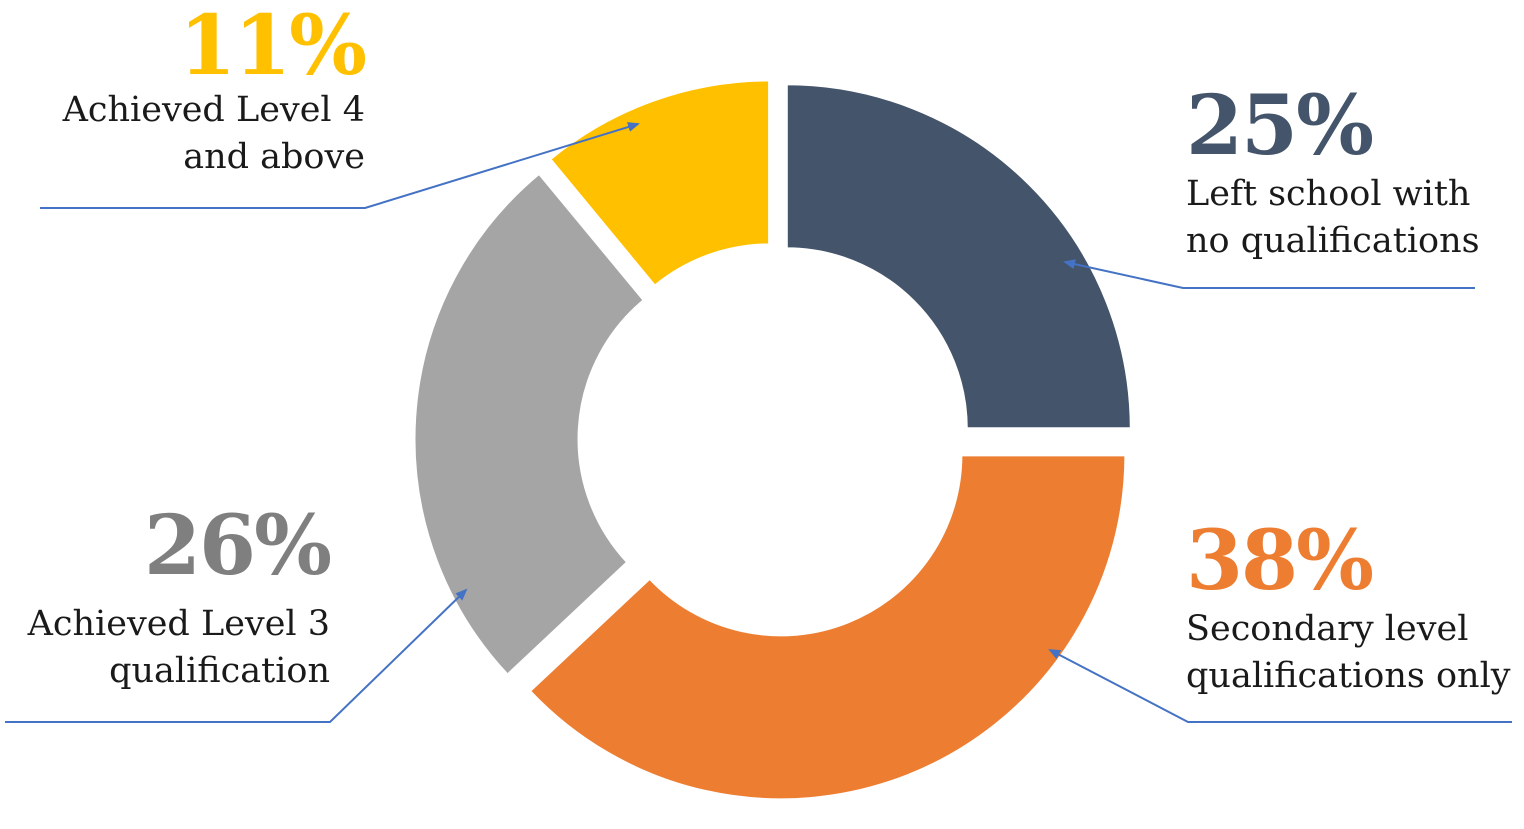 Image resolution: width=1524 pixels, height=829 pixels. I want to click on leader-secondary, so click(1280, 686).